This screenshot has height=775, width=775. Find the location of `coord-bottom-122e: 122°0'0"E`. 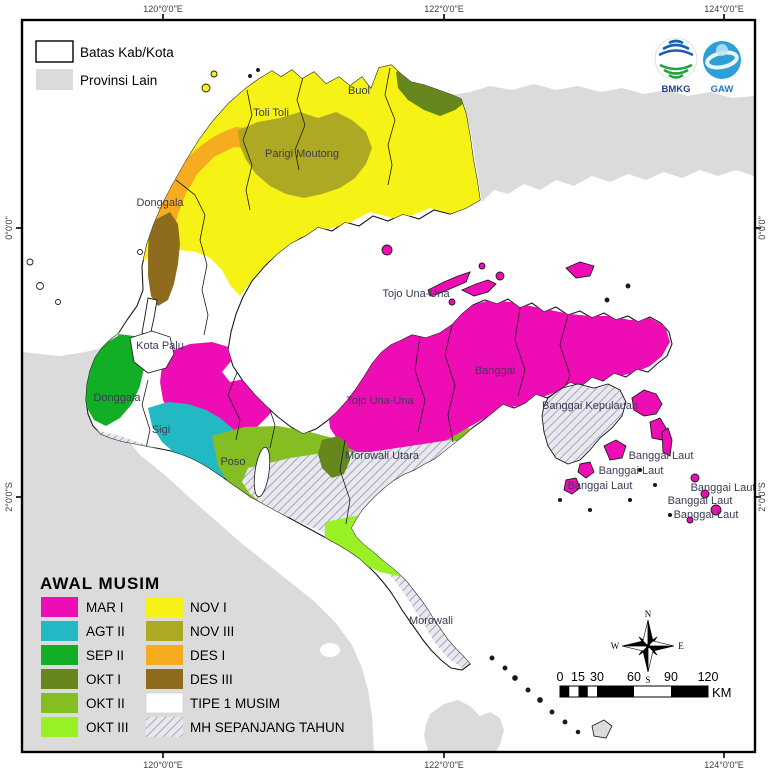

coord-bottom-122e: 122°0'0"E is located at coordinates (444, 765).